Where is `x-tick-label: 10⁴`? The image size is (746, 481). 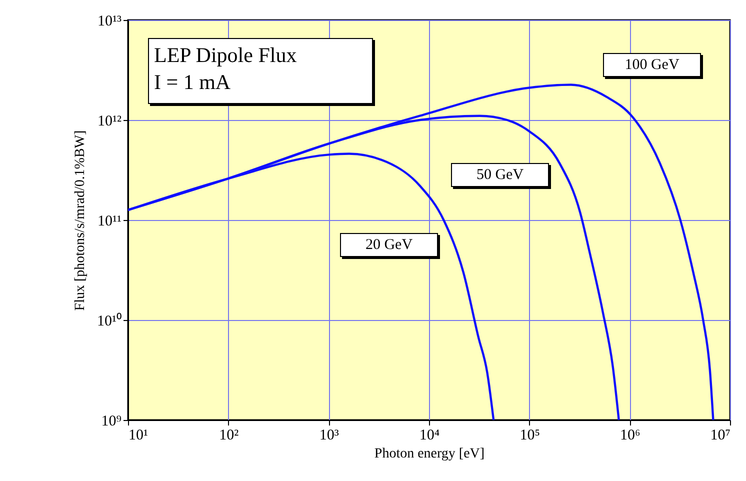
x-tick-label: 10⁴ is located at coordinates (429, 436).